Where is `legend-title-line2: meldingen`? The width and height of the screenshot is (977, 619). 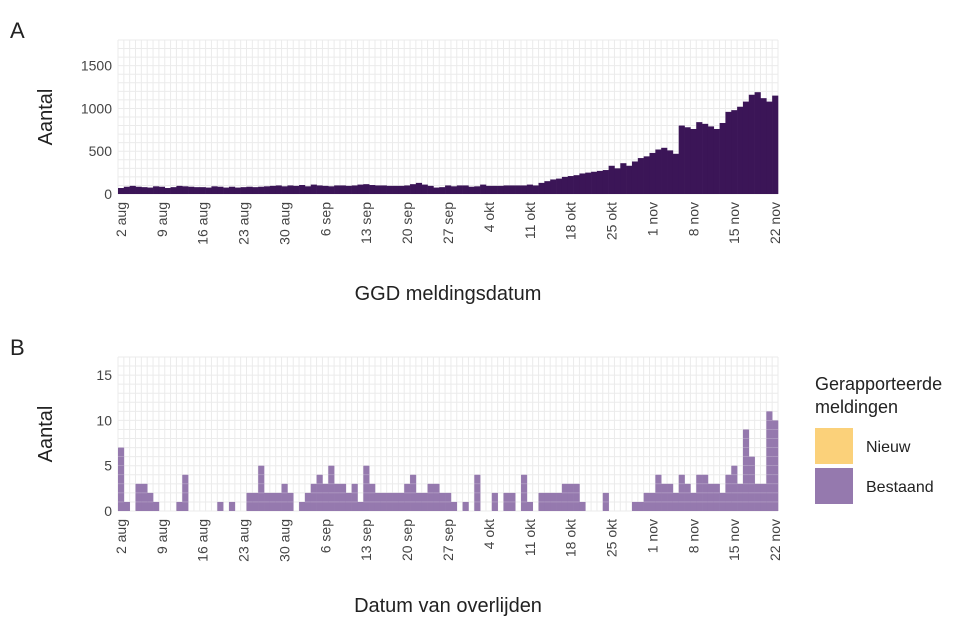
legend-title-line2: meldingen is located at coordinates (856, 407).